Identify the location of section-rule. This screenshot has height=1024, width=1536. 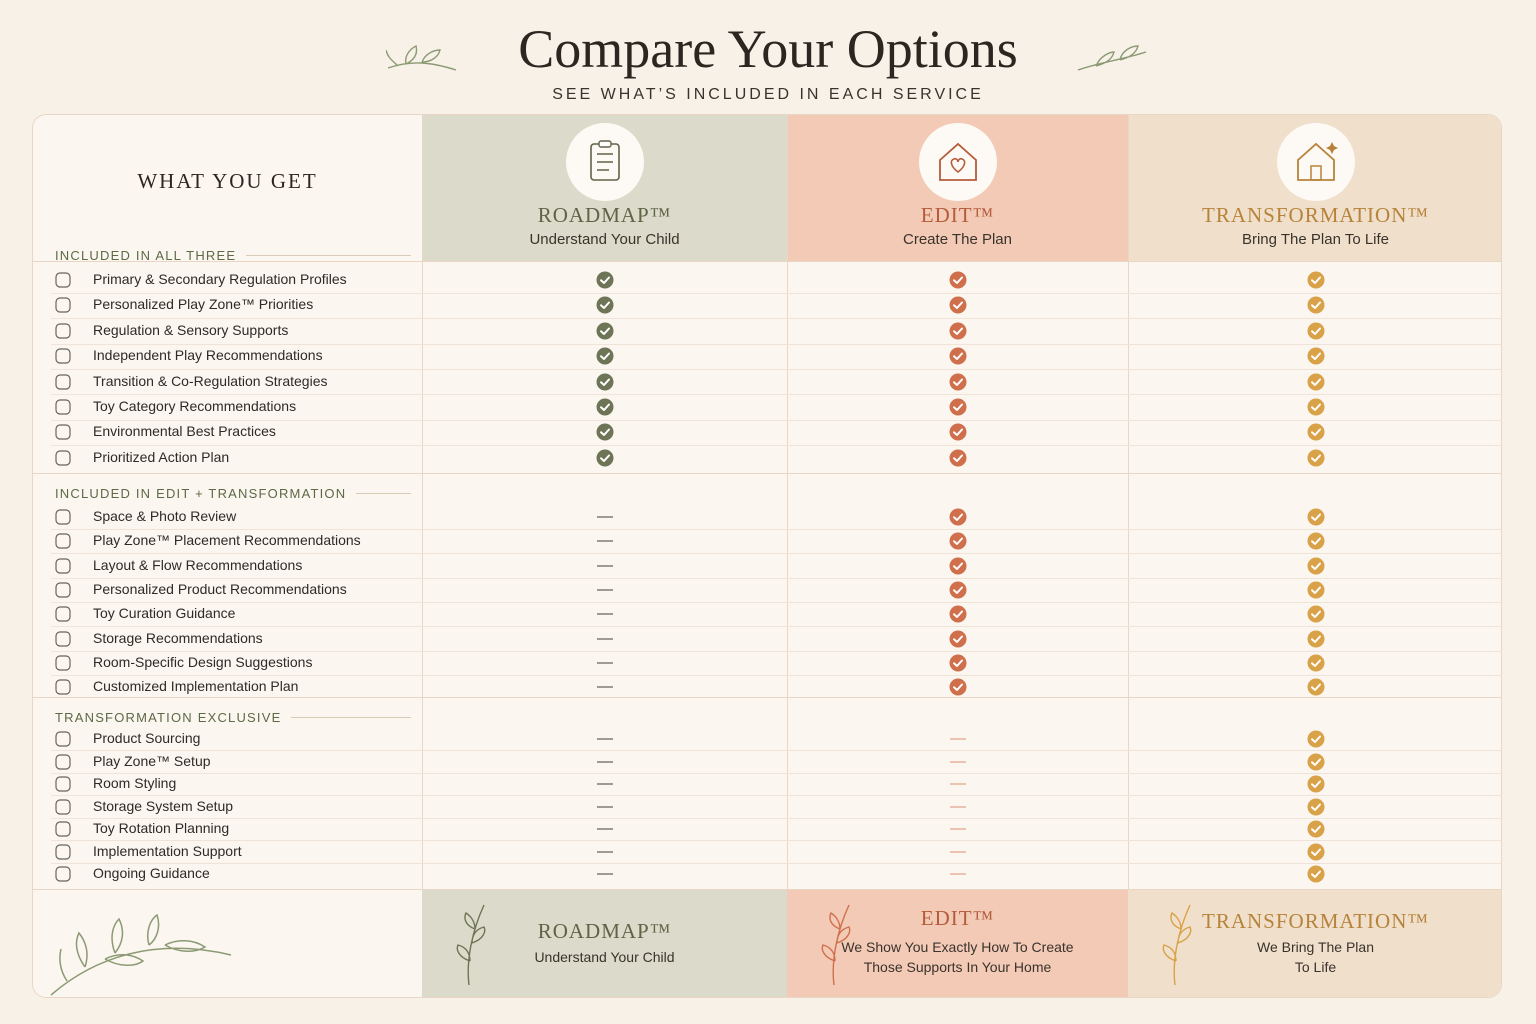
(383, 493).